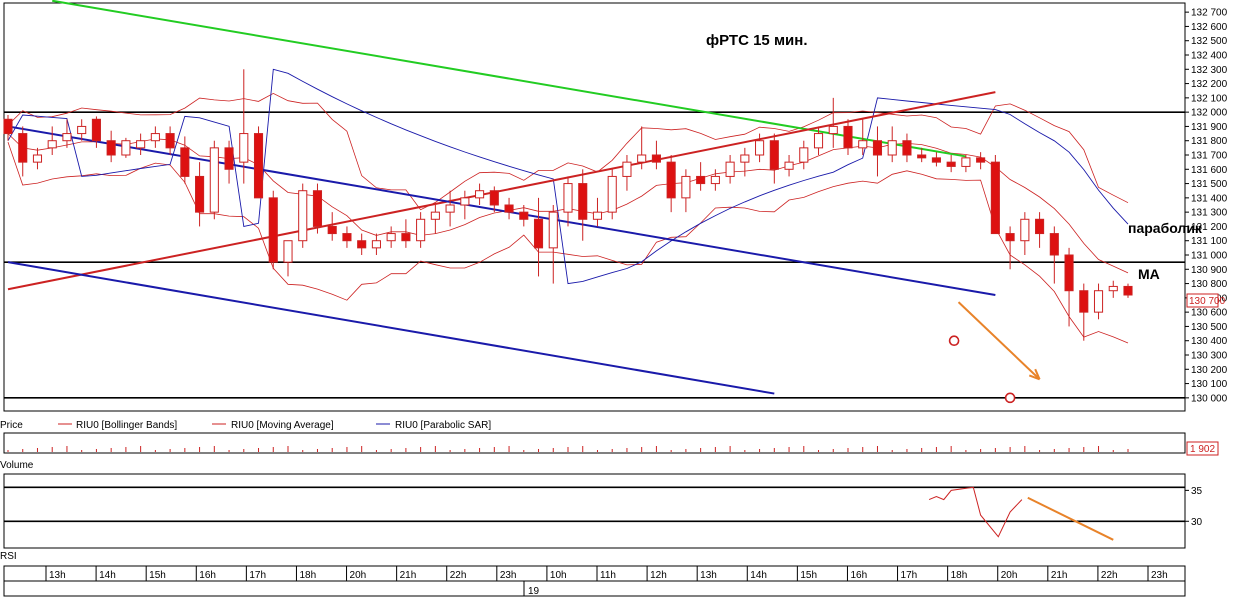  What do you see at coordinates (1209, 141) in the screenshot?
I see `price-tick-label: 131 800` at bounding box center [1209, 141].